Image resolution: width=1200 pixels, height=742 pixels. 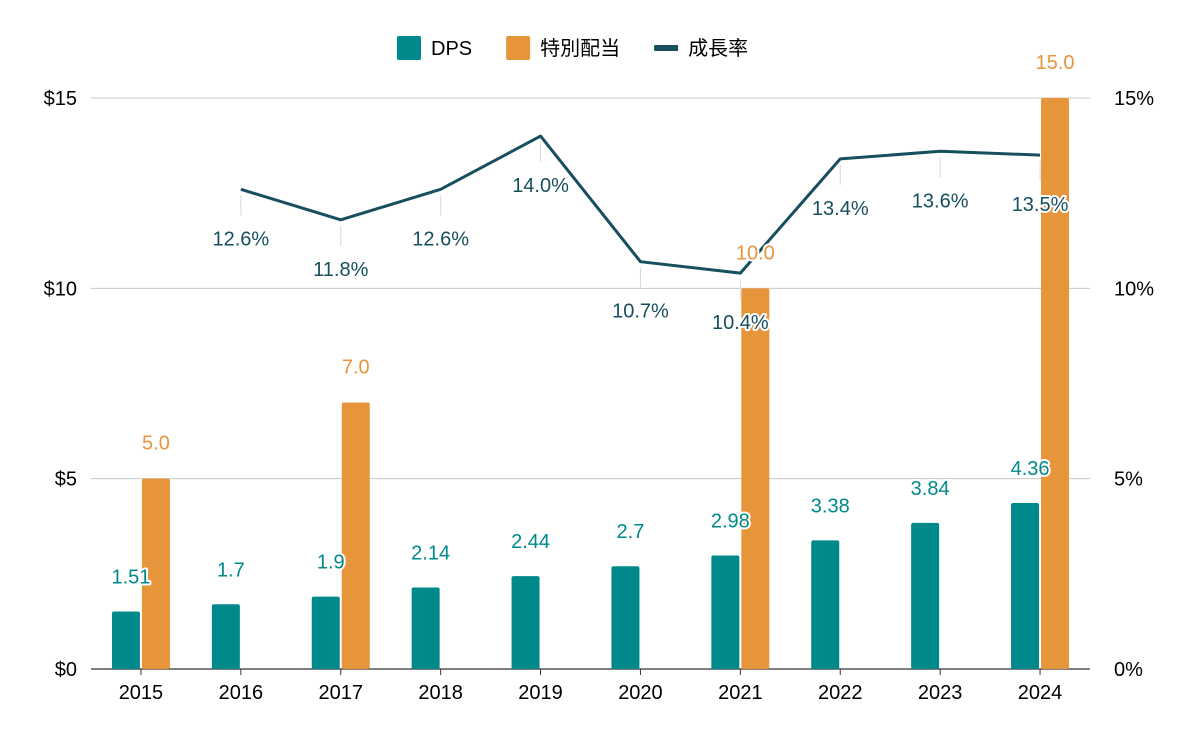 I want to click on x-tick-label: 2022, so click(x=840, y=693).